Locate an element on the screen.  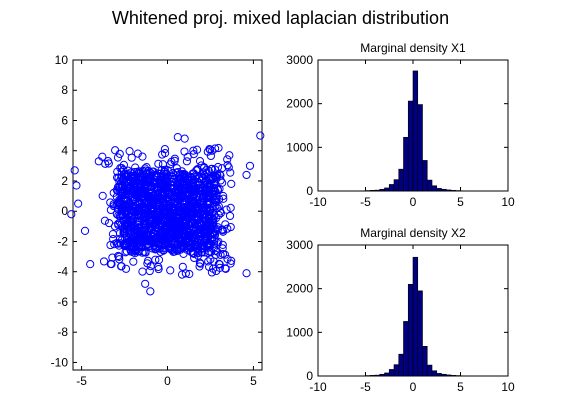
x-tick-label-1: 0 is located at coordinates (413, 202).